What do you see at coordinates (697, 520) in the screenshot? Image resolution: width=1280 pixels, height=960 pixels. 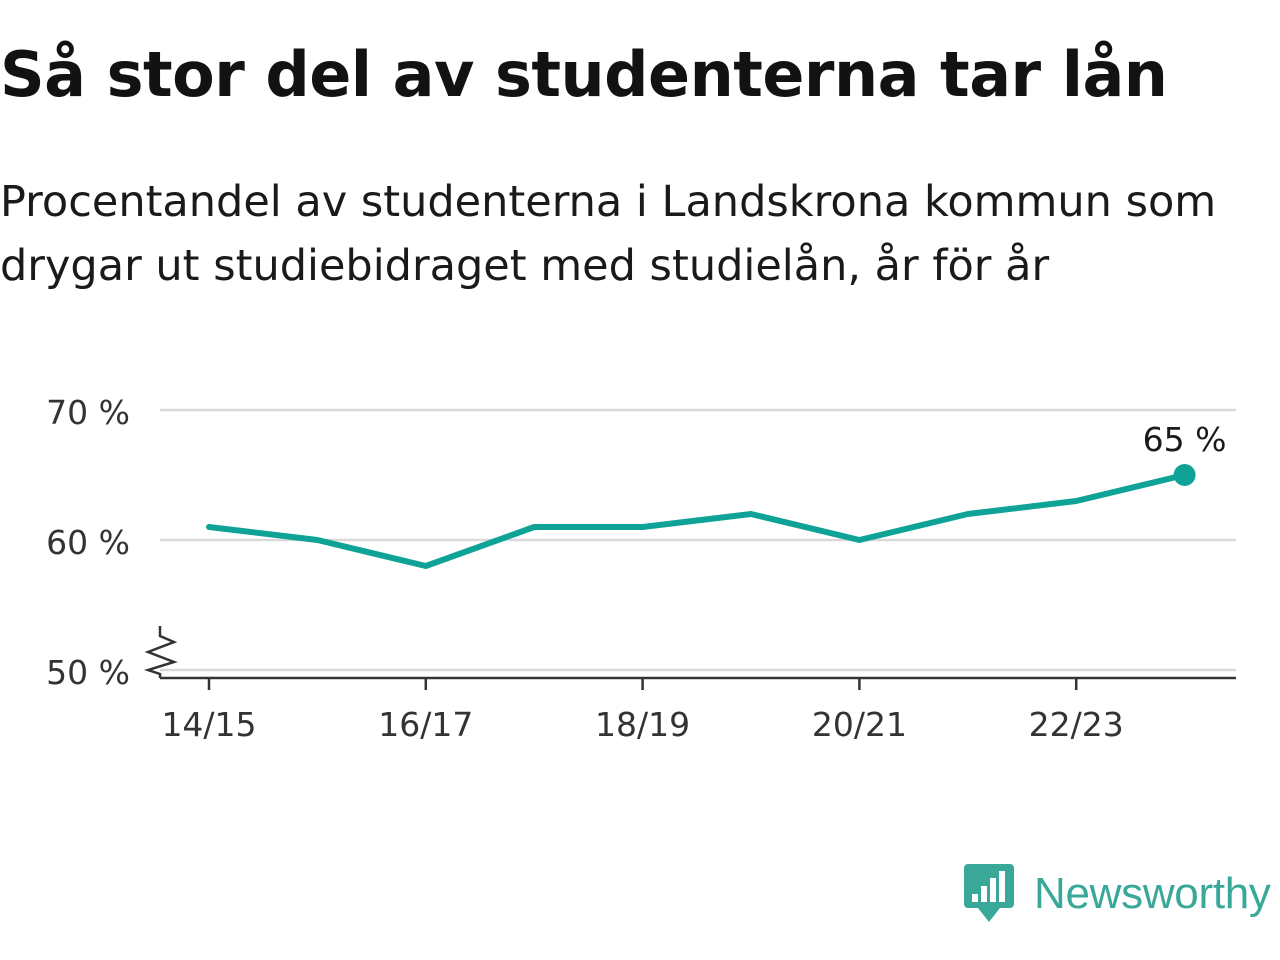 I see `series-line` at bounding box center [697, 520].